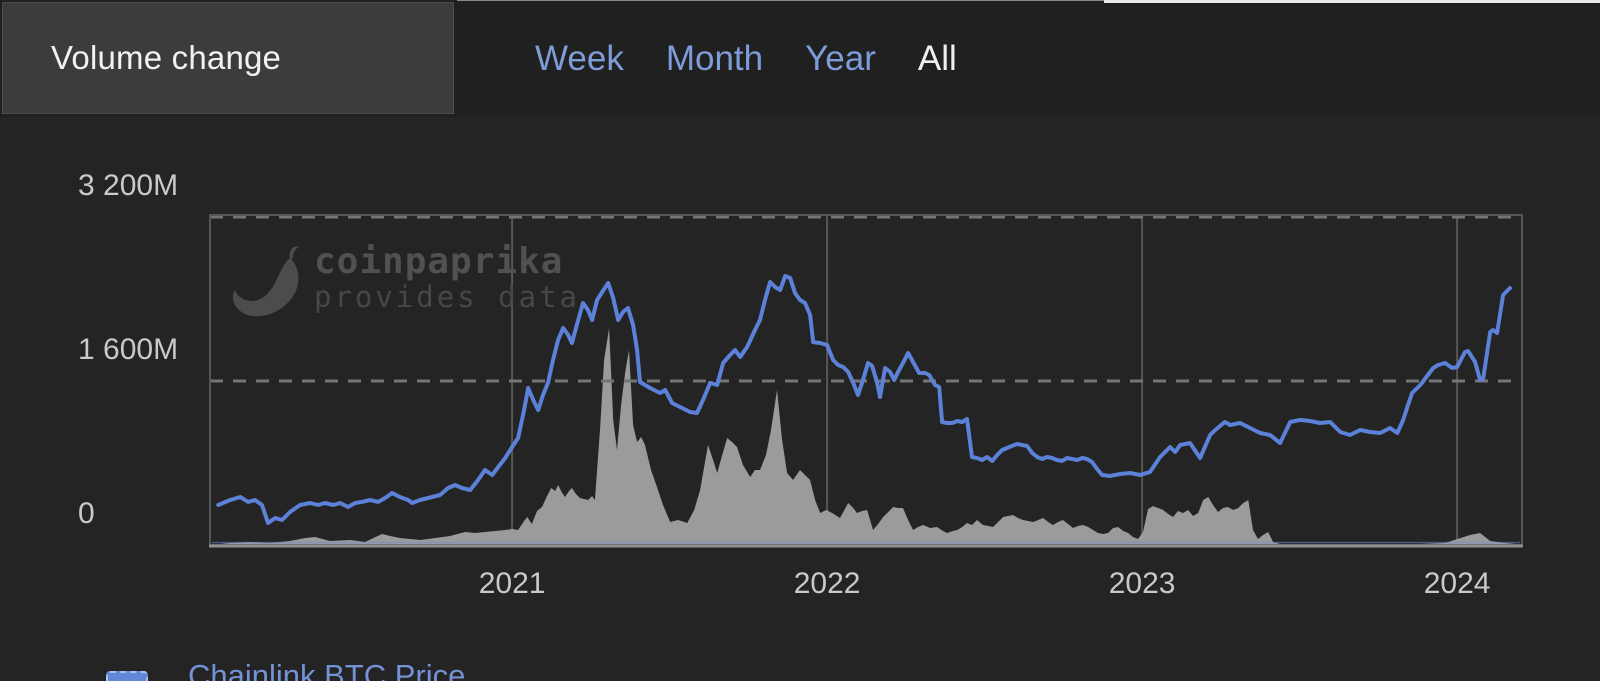 The image size is (1600, 681). I want to click on top-edge-line, so click(780, 0).